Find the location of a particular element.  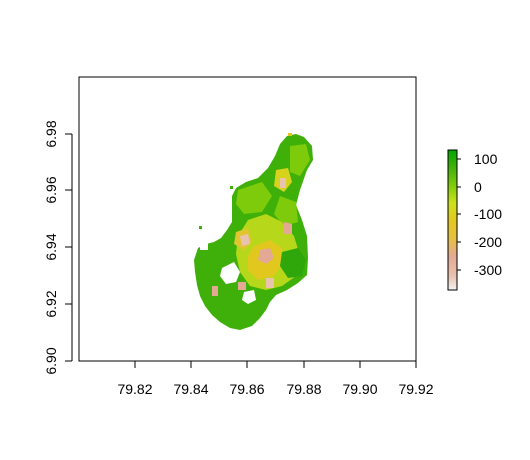

color-legend: 100 0 -100 -200 -300 is located at coordinates (475, 220).